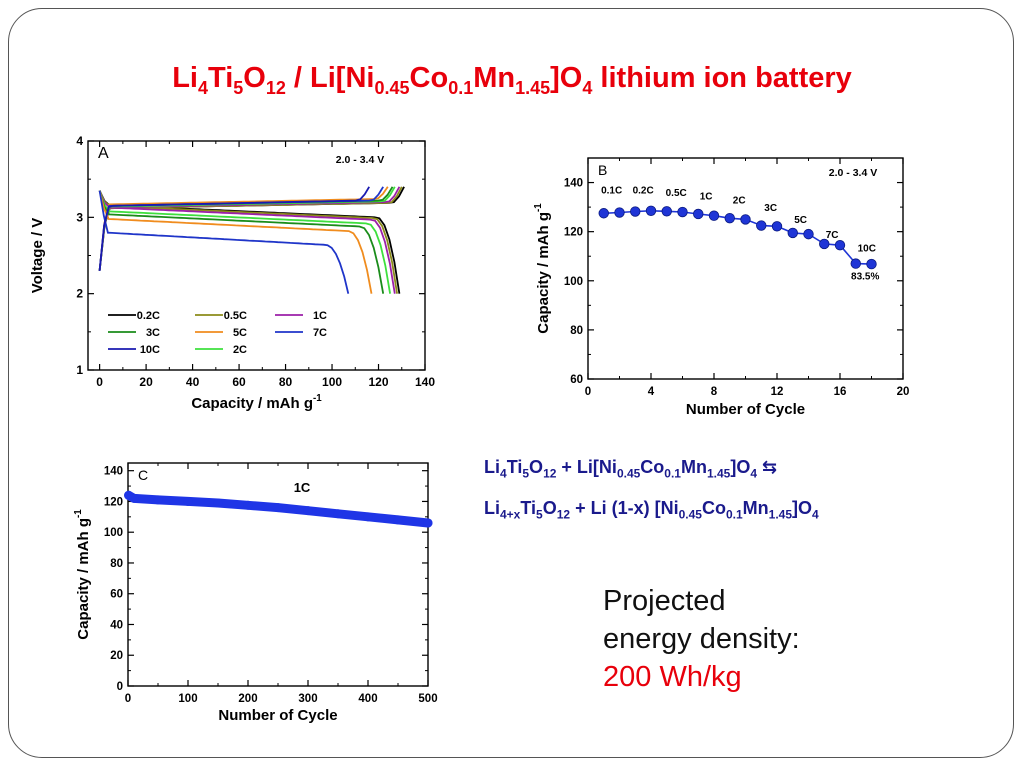 The height and width of the screenshot is (768, 1024). What do you see at coordinates (392, 87) in the screenshot?
I see `title-part: 0.45` at bounding box center [392, 87].